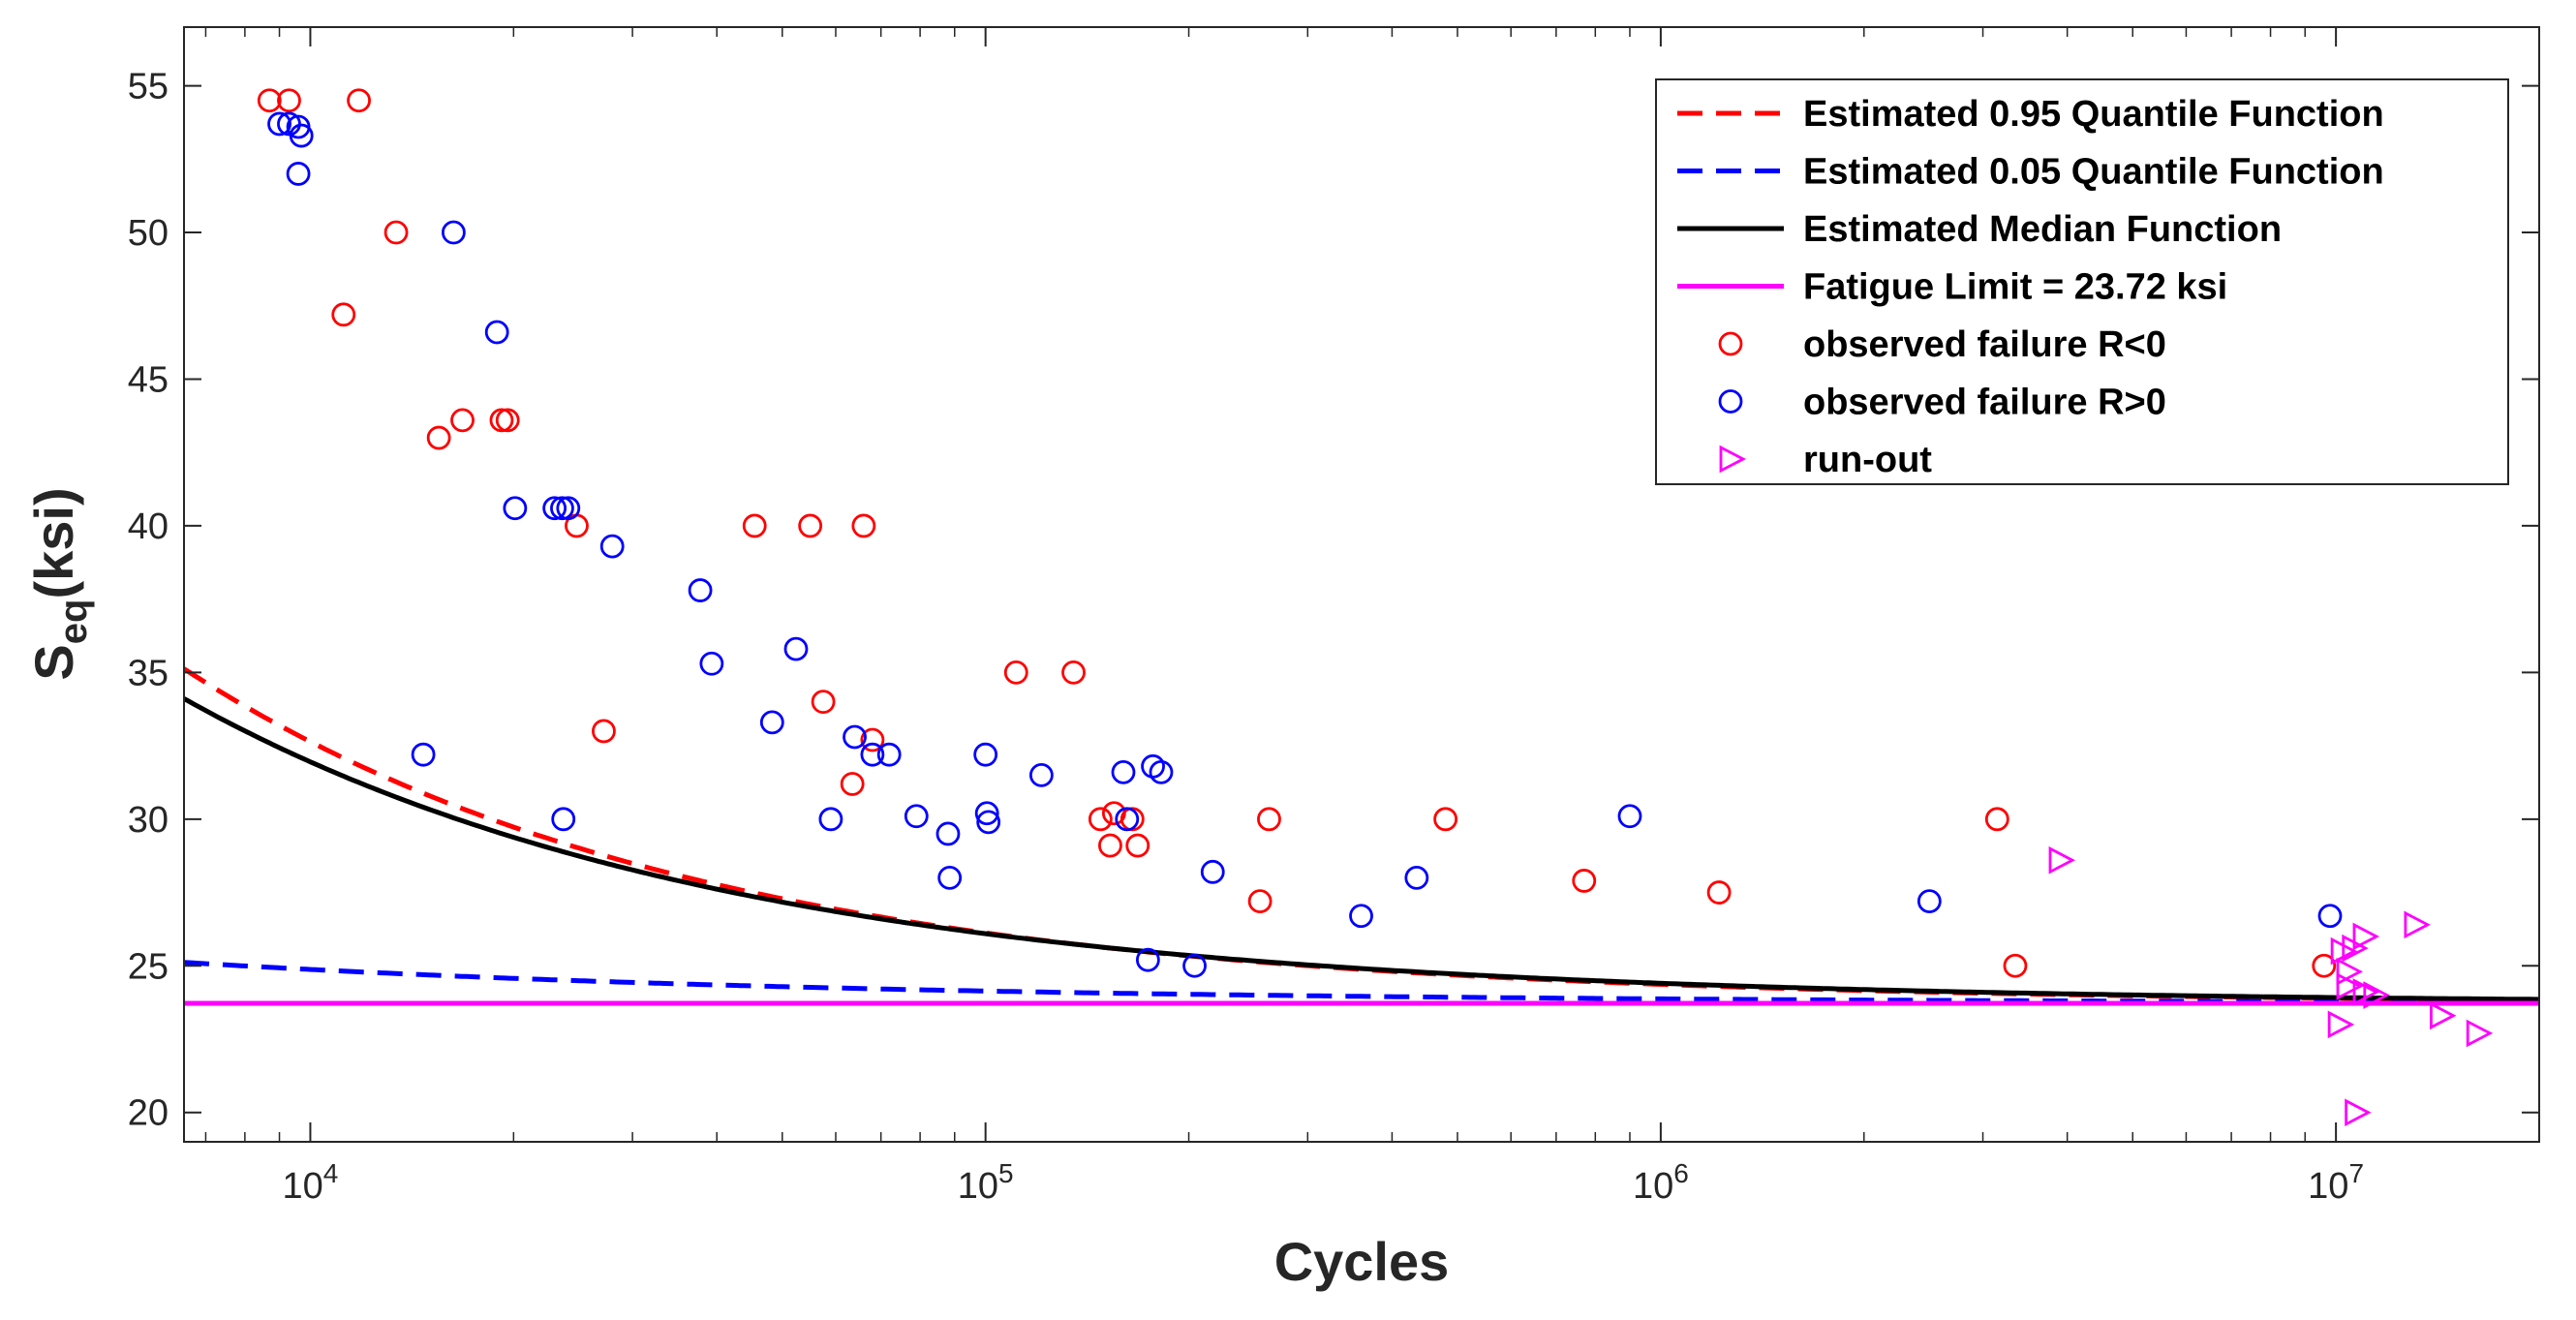  Describe the element at coordinates (1984, 403) in the screenshot. I see `legend-label: observed failure R>0` at that location.